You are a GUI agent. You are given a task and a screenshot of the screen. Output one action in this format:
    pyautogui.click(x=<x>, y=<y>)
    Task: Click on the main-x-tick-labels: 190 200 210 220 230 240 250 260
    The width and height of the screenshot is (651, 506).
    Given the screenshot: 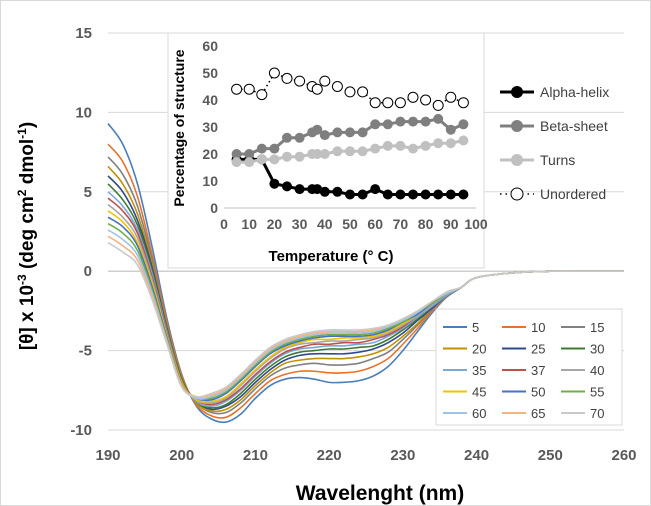 What is the action you would take?
    pyautogui.click(x=365, y=455)
    